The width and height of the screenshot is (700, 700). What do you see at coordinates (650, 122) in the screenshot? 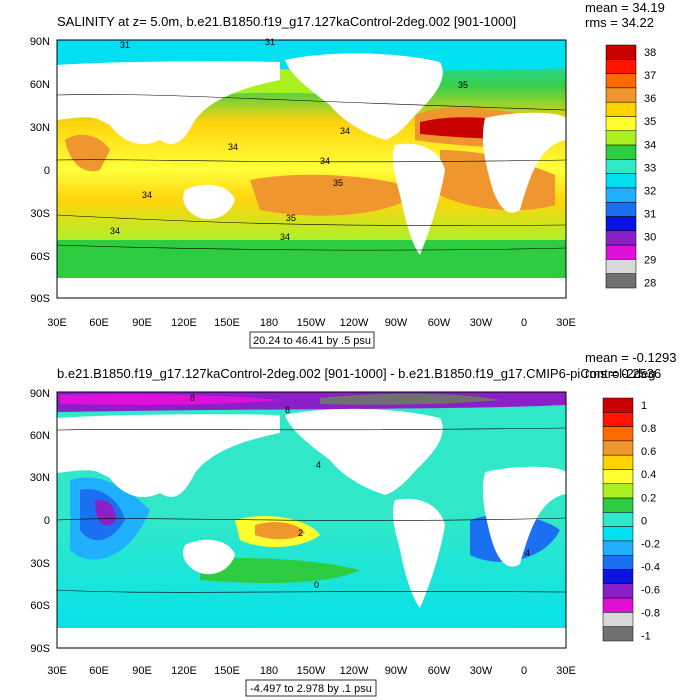
I see `colorbar-label: 35` at bounding box center [650, 122].